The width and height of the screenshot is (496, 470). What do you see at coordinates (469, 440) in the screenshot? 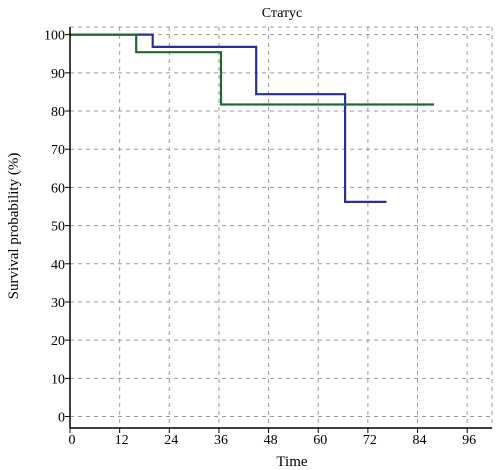
I see `x-tick-label: 96` at bounding box center [469, 440].